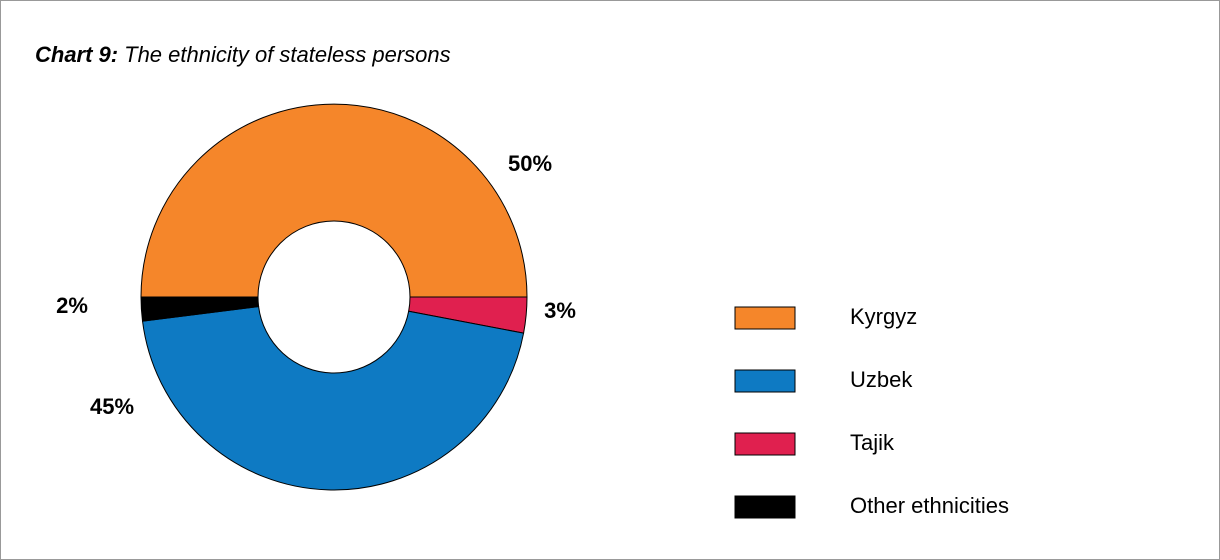  Describe the element at coordinates (287, 54) in the screenshot. I see `title-text: The ethnicity of stateless persons` at that location.